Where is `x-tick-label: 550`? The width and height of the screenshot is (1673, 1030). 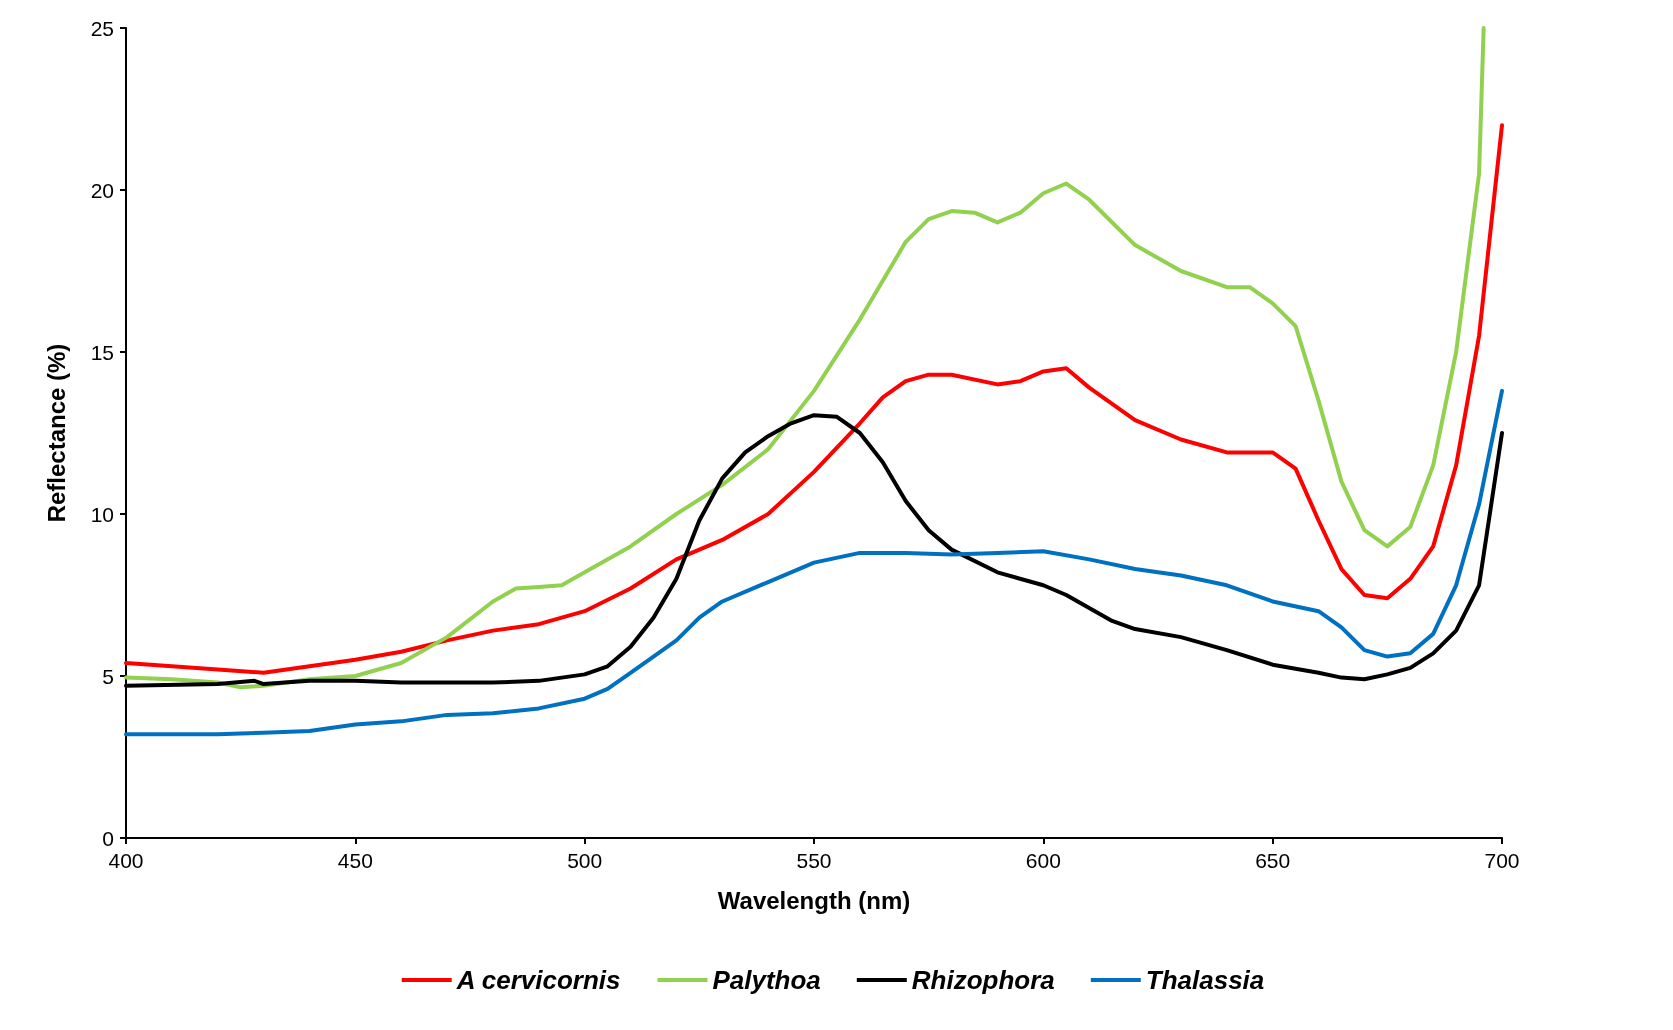 x-tick-label: 550 is located at coordinates (814, 860).